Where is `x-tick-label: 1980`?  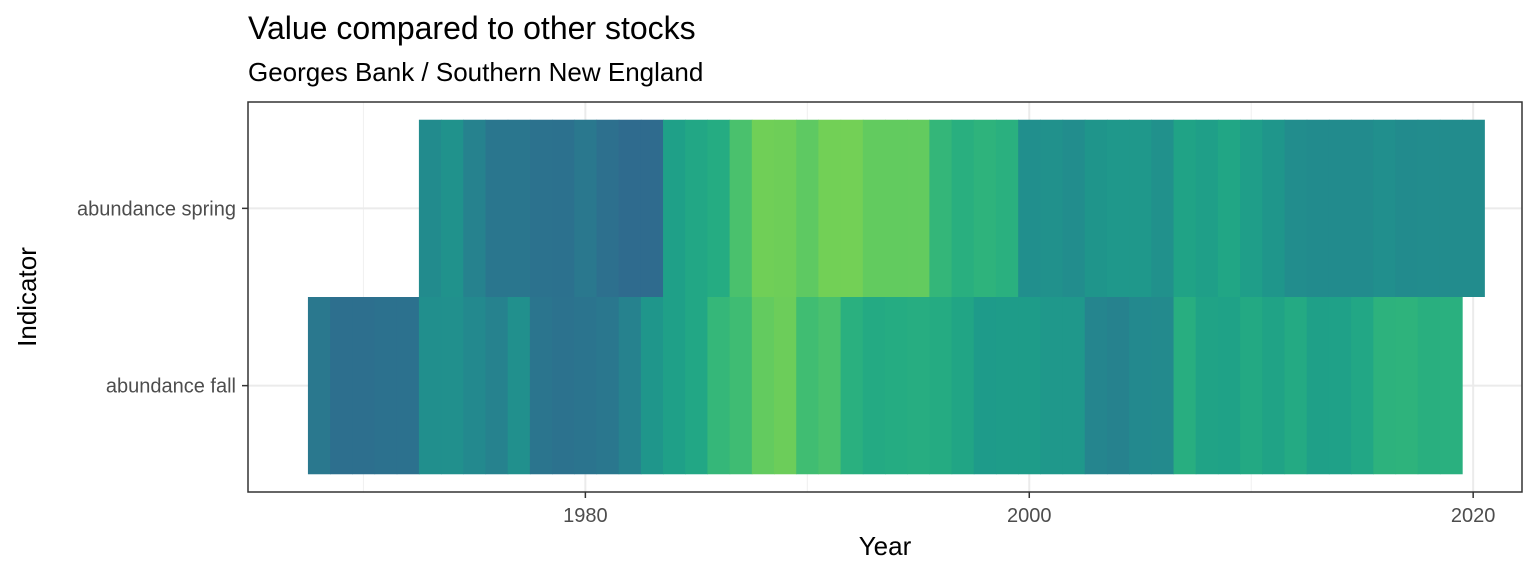
x-tick-label: 1980 is located at coordinates (585, 516).